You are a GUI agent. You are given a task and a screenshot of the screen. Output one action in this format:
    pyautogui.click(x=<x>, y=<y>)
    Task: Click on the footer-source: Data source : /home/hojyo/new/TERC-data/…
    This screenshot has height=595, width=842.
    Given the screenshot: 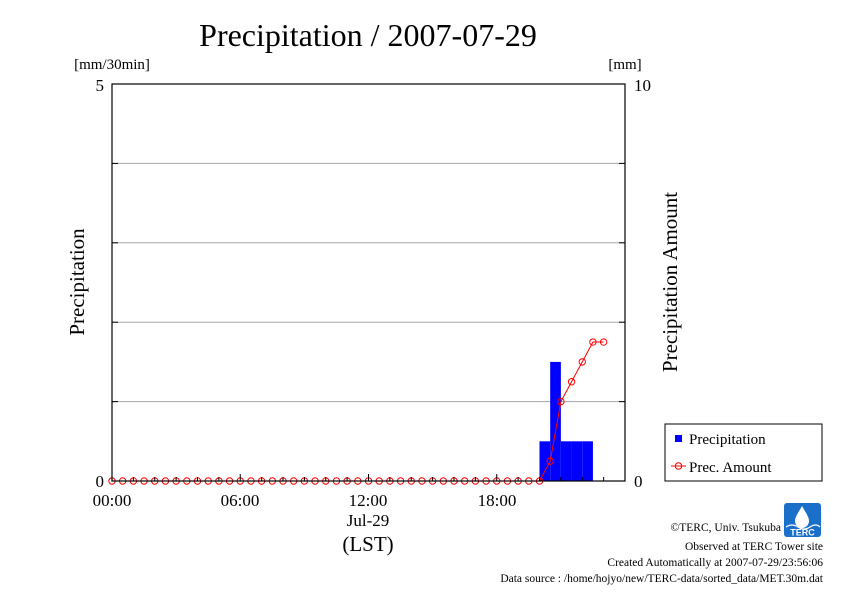 What is the action you would take?
    pyautogui.click(x=661, y=579)
    